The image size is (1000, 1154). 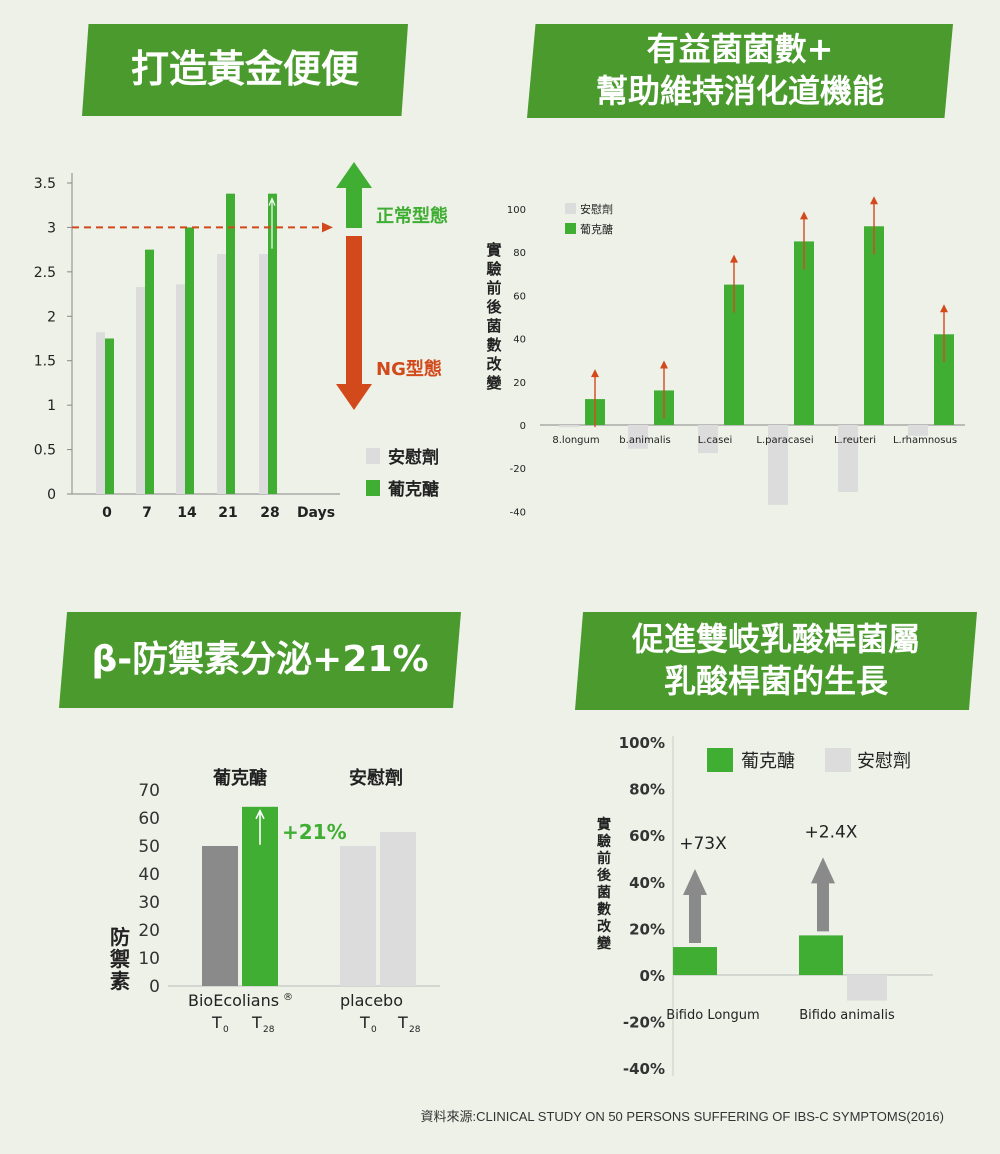 What do you see at coordinates (847, 1015) in the screenshot?
I see `x-tick-label: Bifido animalis` at bounding box center [847, 1015].